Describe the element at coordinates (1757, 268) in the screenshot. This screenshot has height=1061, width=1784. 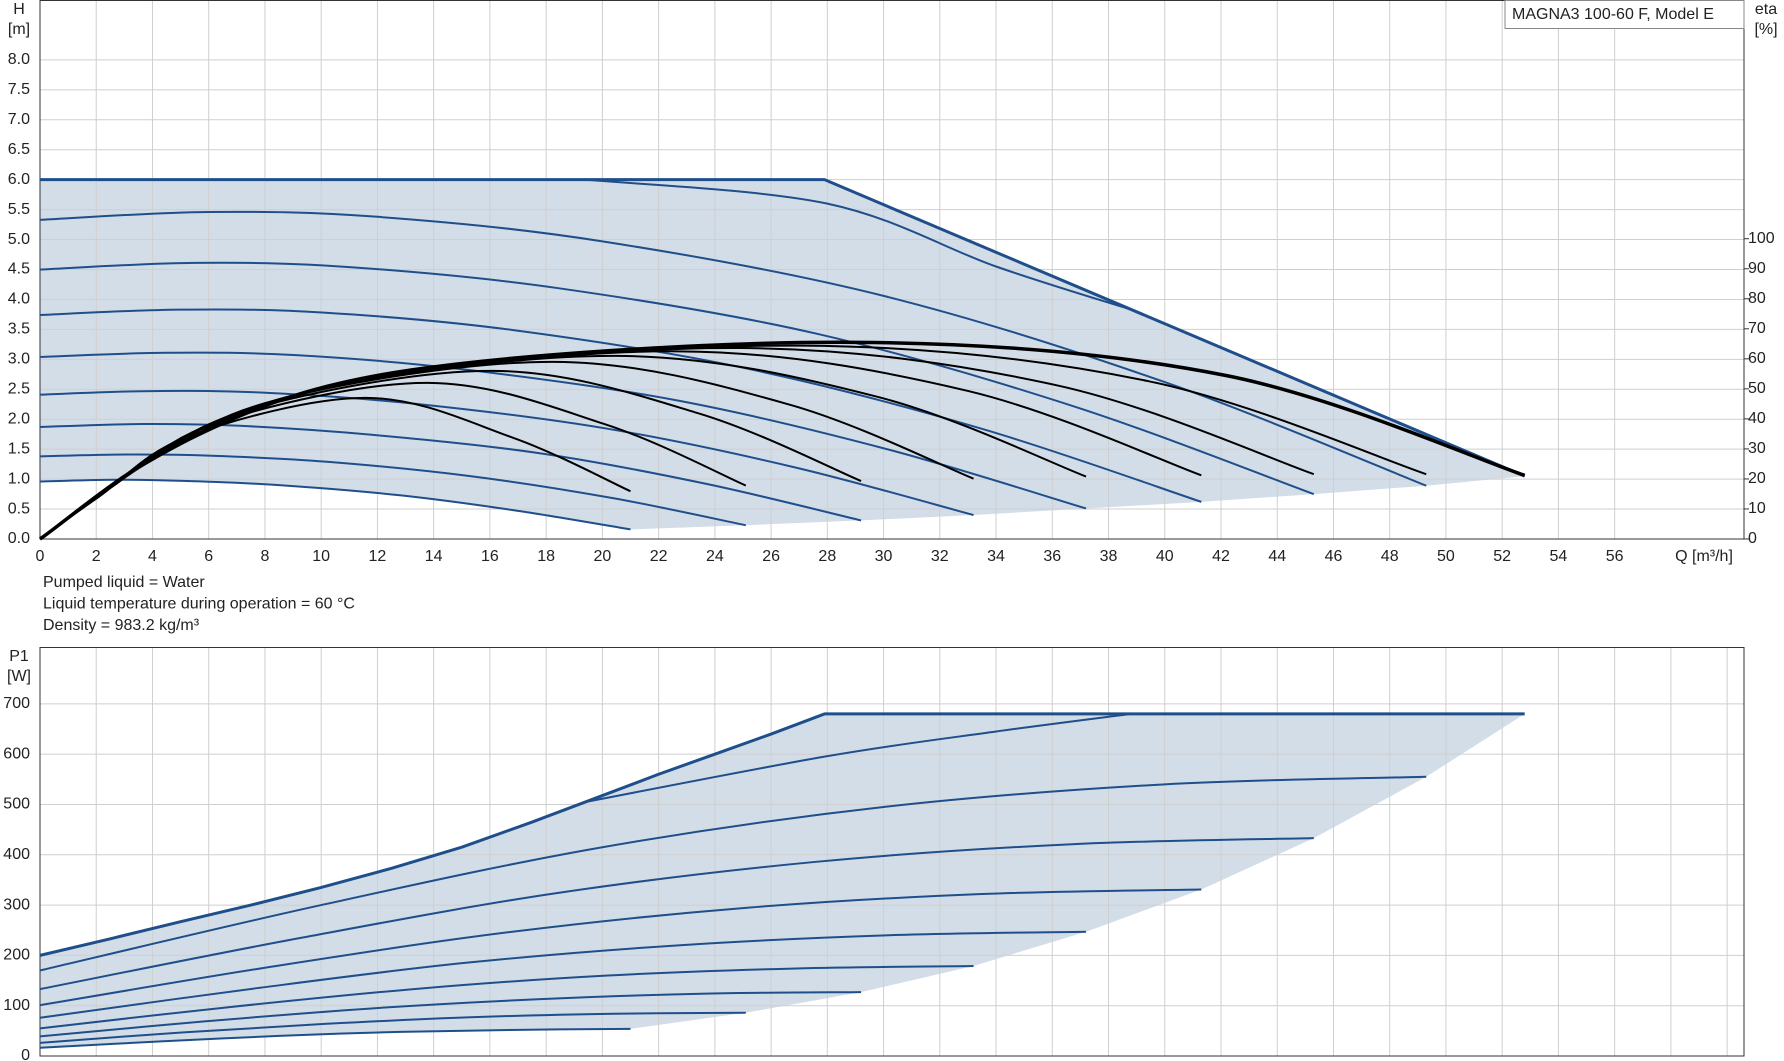
I see `y2-tick-label: 90` at that location.